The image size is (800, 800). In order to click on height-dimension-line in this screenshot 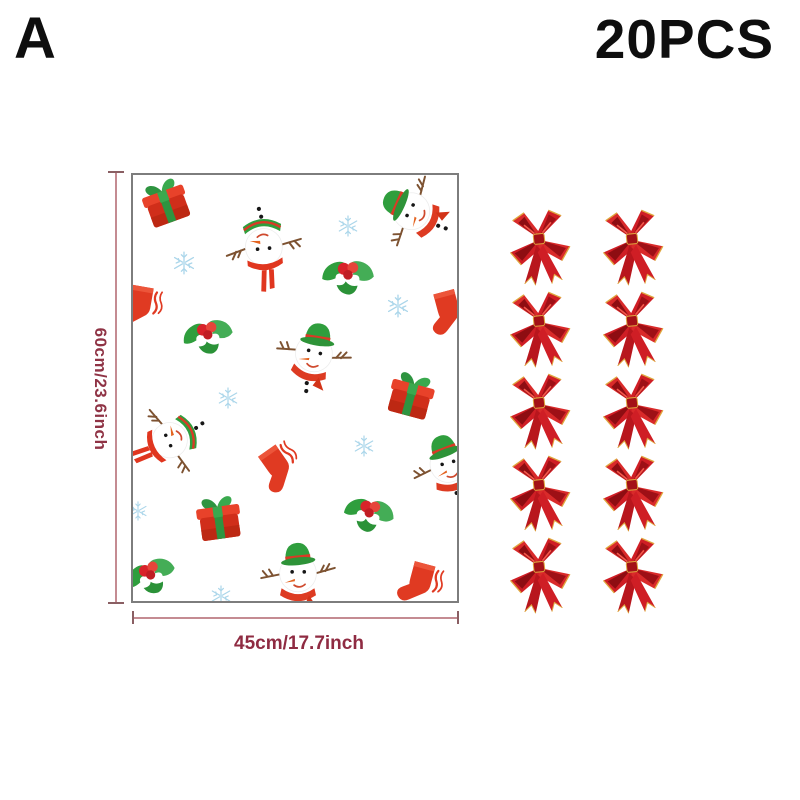, I will do `click(116, 387)`.